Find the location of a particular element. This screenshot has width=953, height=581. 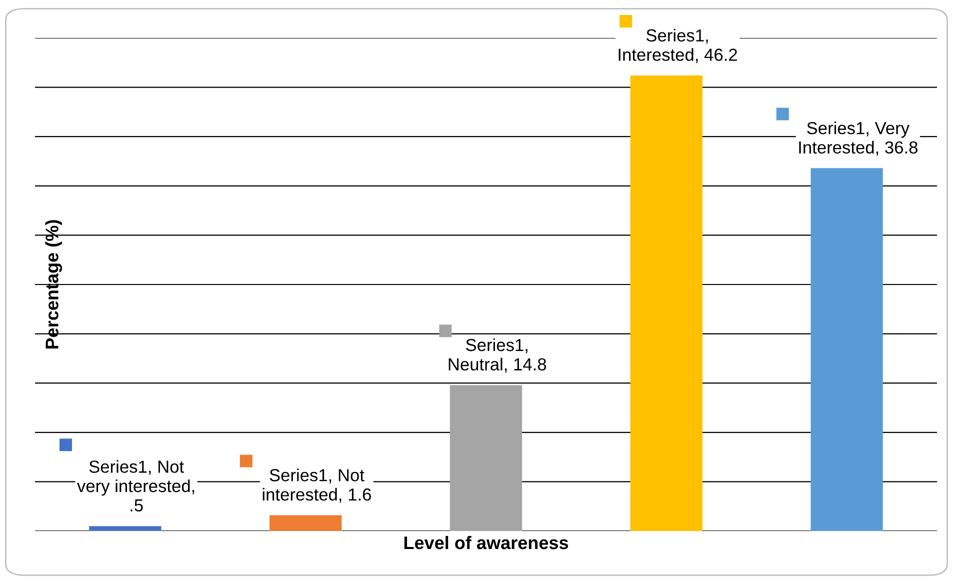

data-label: Series1, Very Interested, 36.8 is located at coordinates (858, 139).